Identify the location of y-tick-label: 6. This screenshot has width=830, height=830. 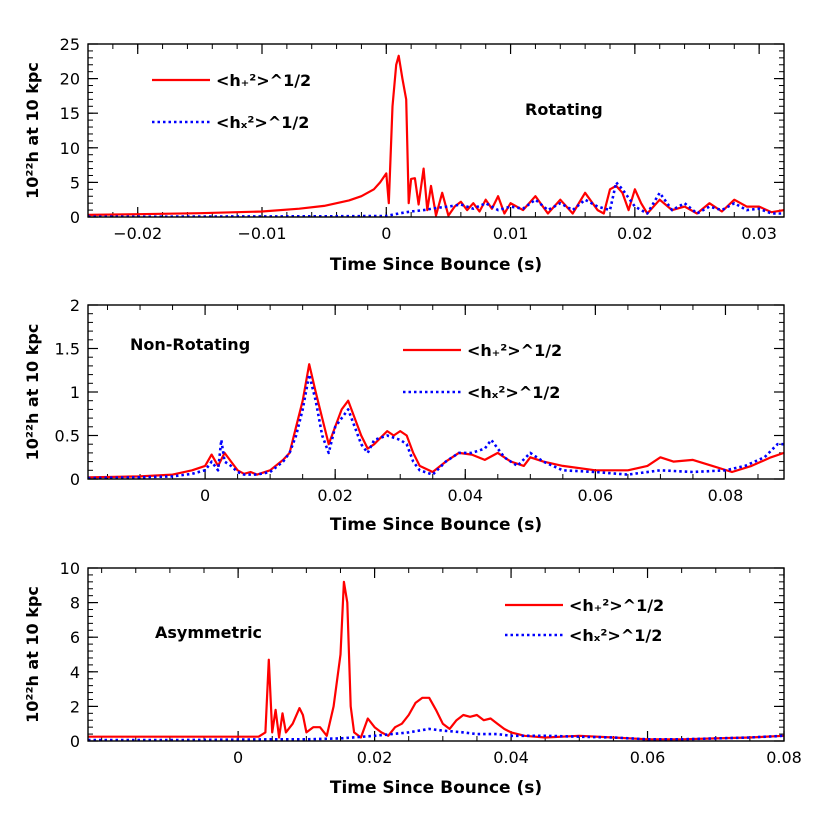
(75, 637).